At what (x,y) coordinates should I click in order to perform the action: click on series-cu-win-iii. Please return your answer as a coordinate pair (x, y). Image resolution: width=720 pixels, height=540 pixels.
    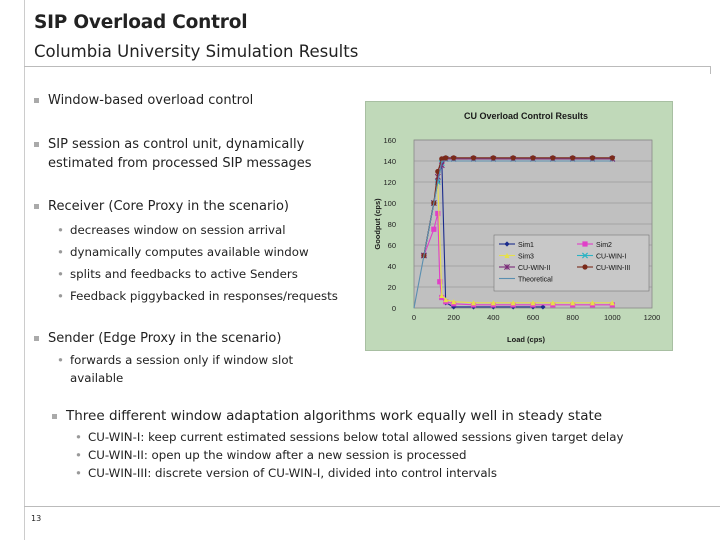
    Looking at the image, I should click on (518, 207).